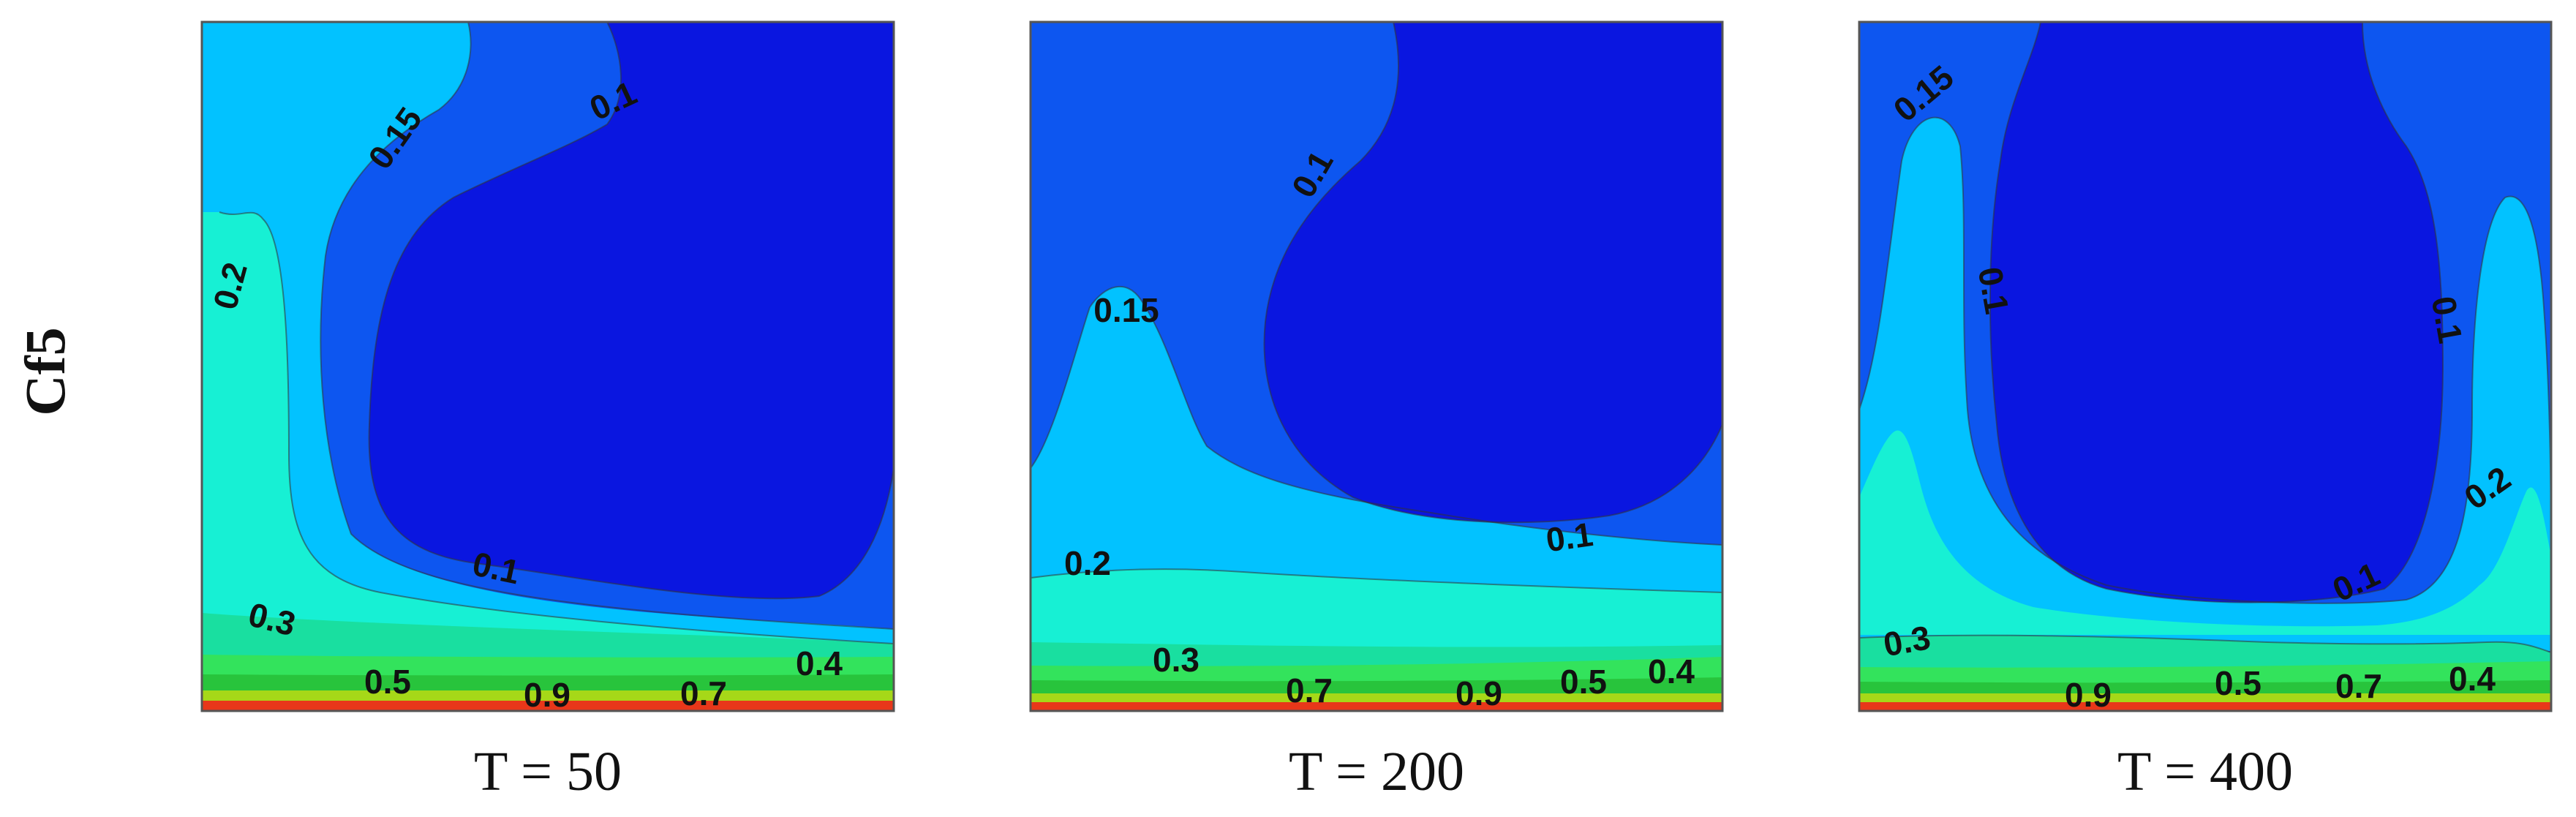  I want to click on band-0.2-0.3, so click(2205, 532).